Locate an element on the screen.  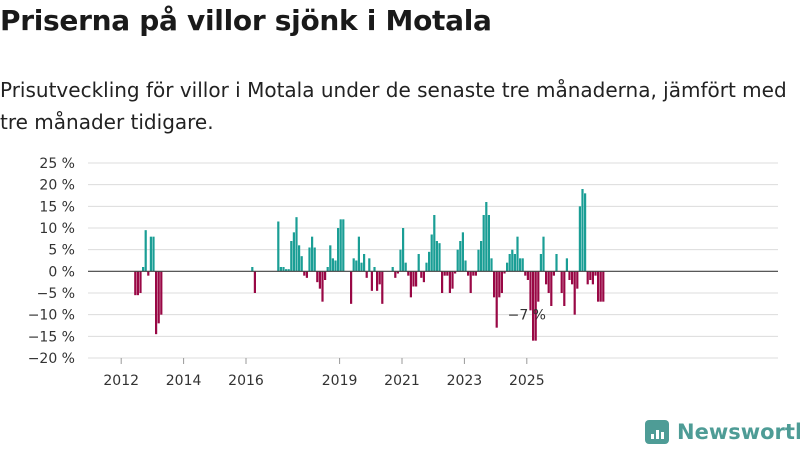
y-tick-label: −20 % is located at coordinates (51, 359).